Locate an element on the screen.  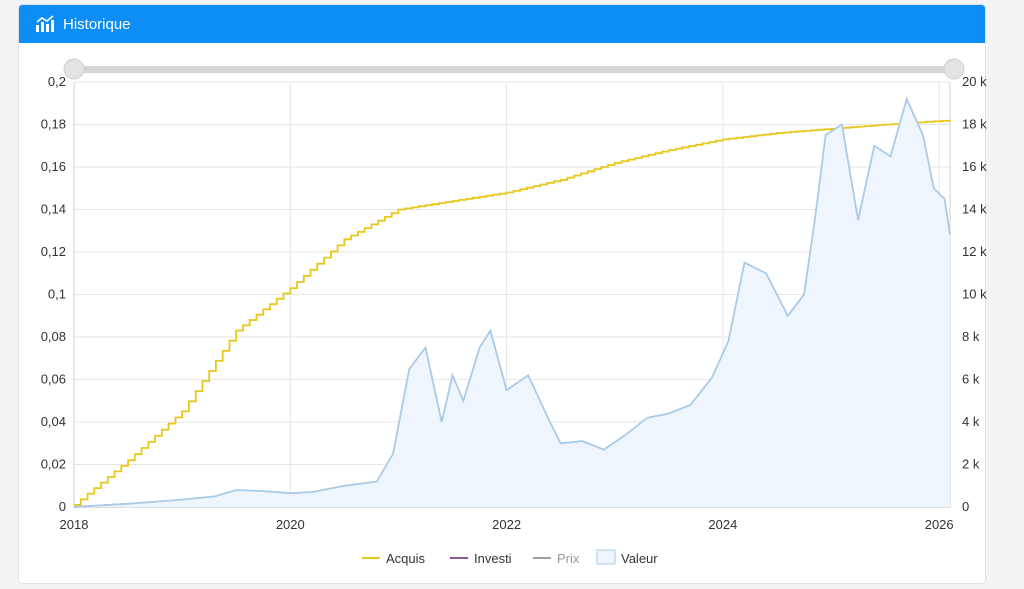
y-right-tick-label: 20 k is located at coordinates (974, 81).